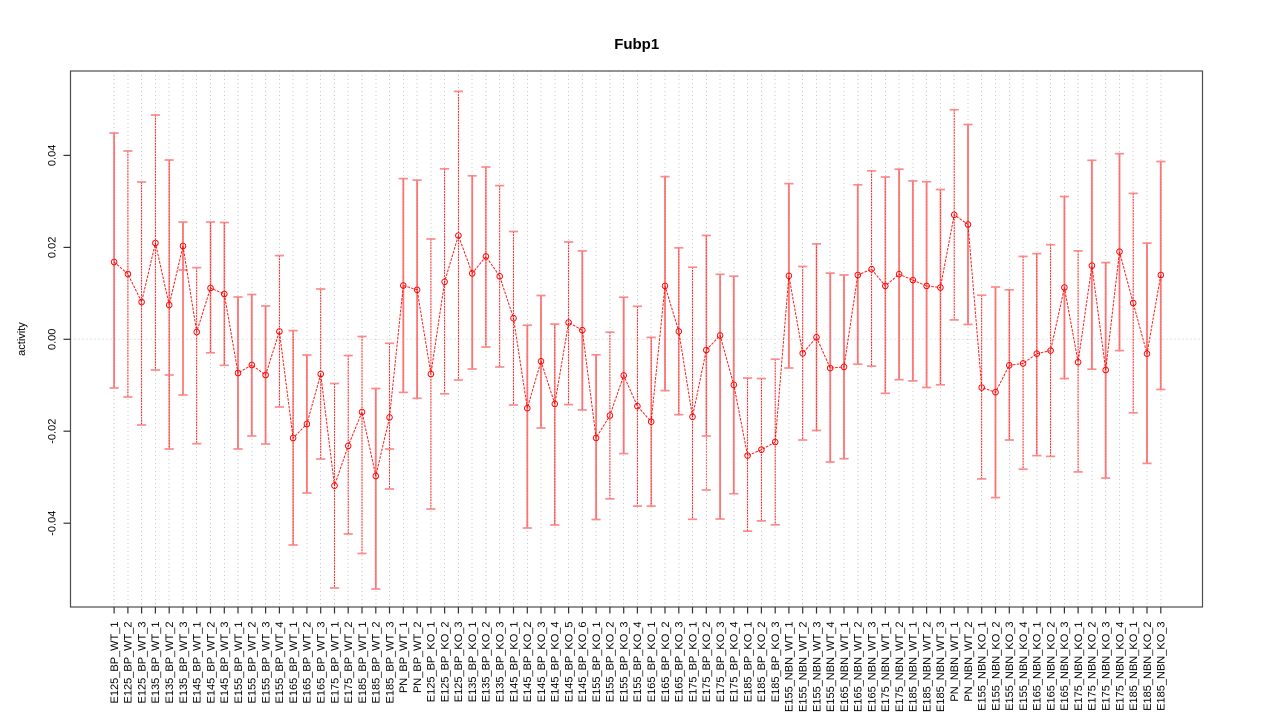 This screenshot has height=725, width=1275. Describe the element at coordinates (1038, 666) in the screenshot. I see `svg-text: E165_NBN_KO_1` at that location.